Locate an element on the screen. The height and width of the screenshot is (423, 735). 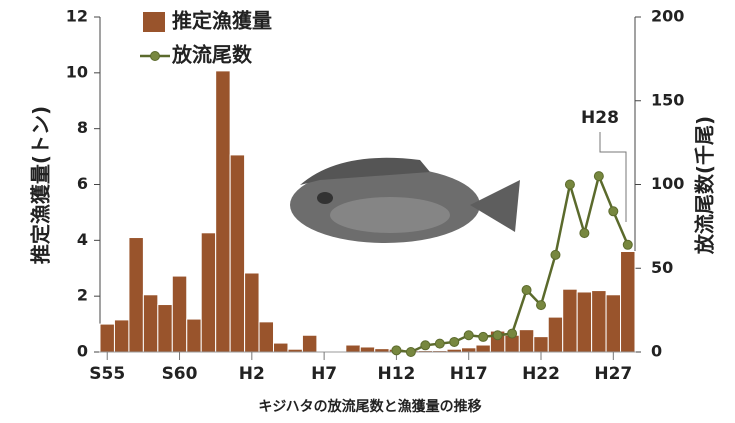
y2-tick-label: 100 is located at coordinates (667, 183).